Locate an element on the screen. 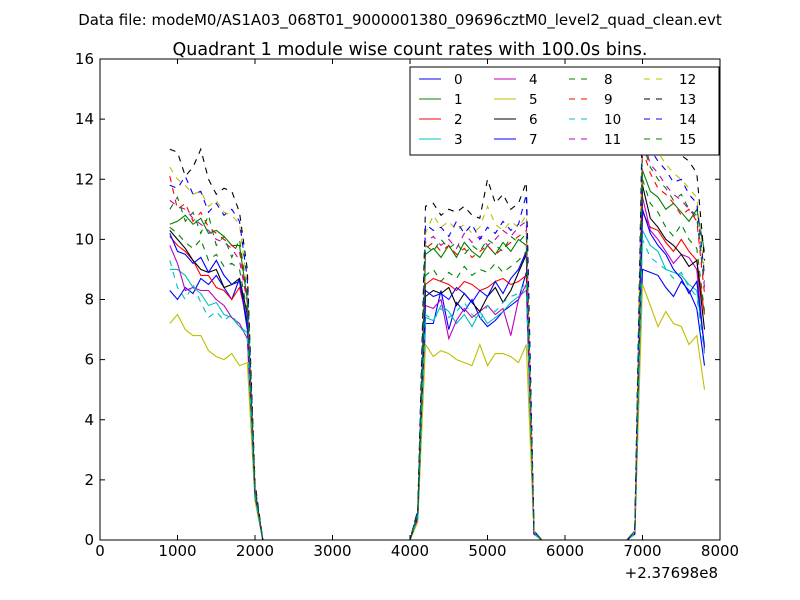  legend-label-12: 12 is located at coordinates (687, 80).